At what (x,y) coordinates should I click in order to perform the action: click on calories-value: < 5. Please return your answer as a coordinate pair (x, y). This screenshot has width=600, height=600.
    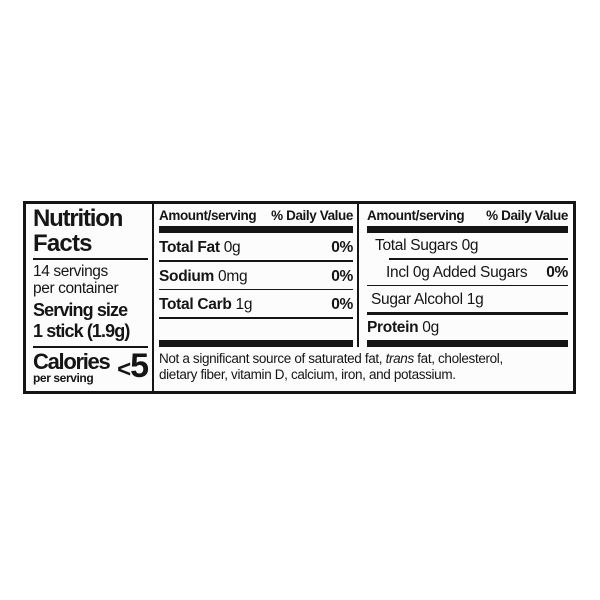
    Looking at the image, I should click on (133, 366).